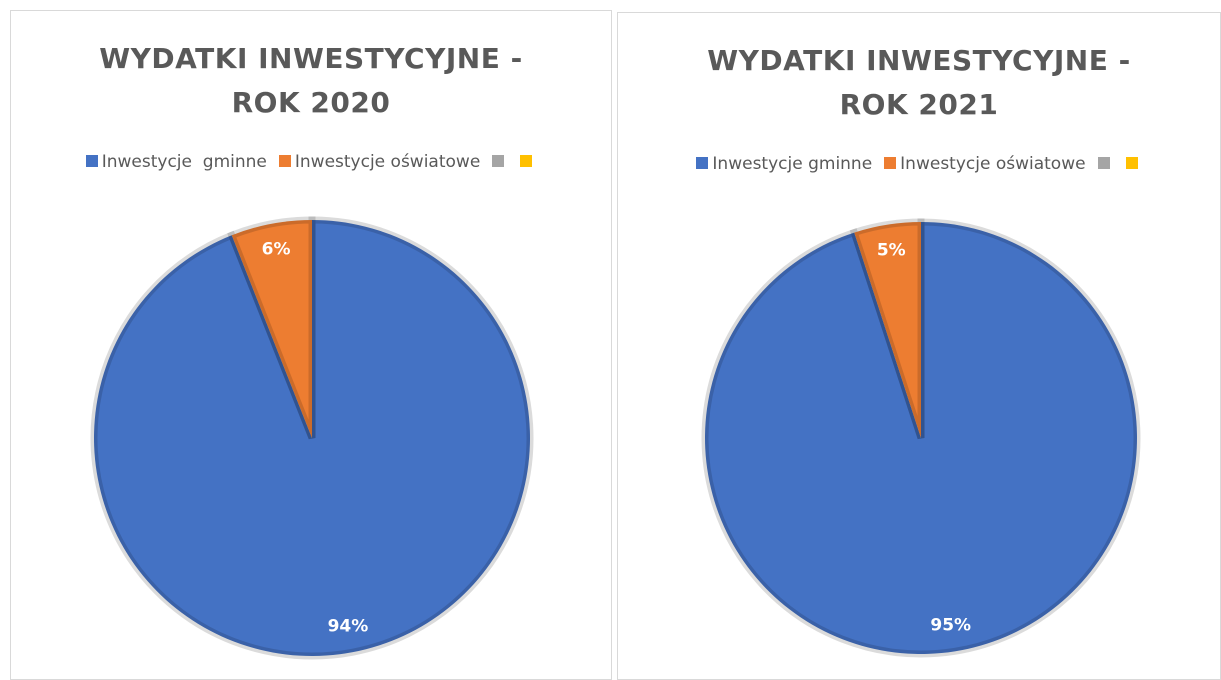 Image resolution: width=1221 pixels, height=680 pixels. I want to click on chart-title: WYDATKI INWESTYCYJNE - ROK 2020, so click(311, 80).